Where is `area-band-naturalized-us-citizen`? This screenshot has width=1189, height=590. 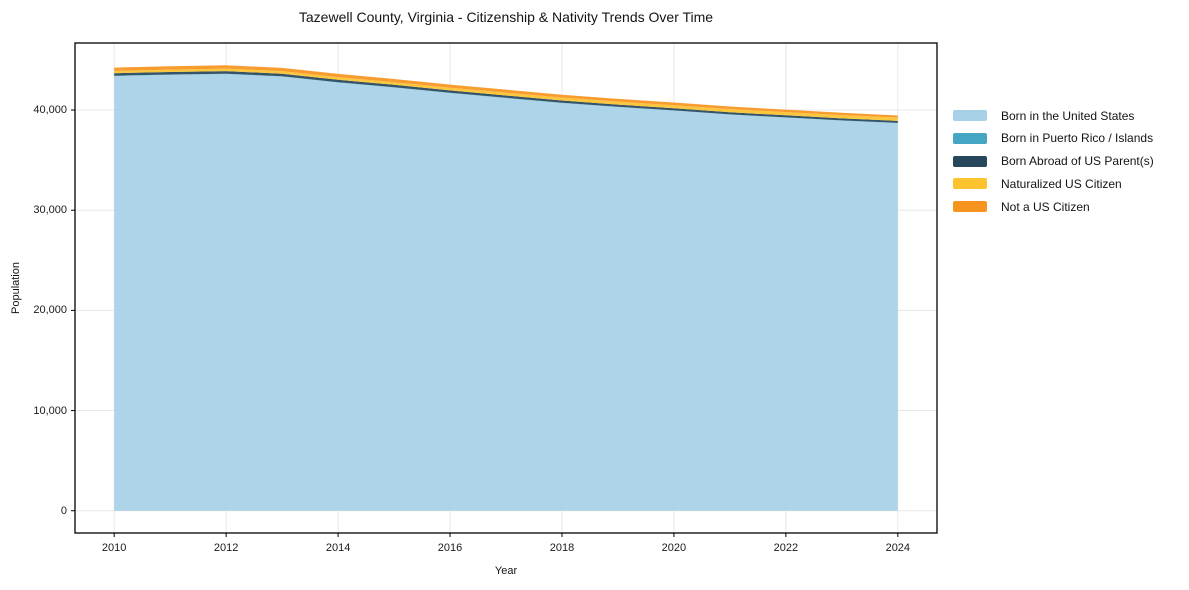 area-band-naturalized-us-citizen is located at coordinates (506, 94).